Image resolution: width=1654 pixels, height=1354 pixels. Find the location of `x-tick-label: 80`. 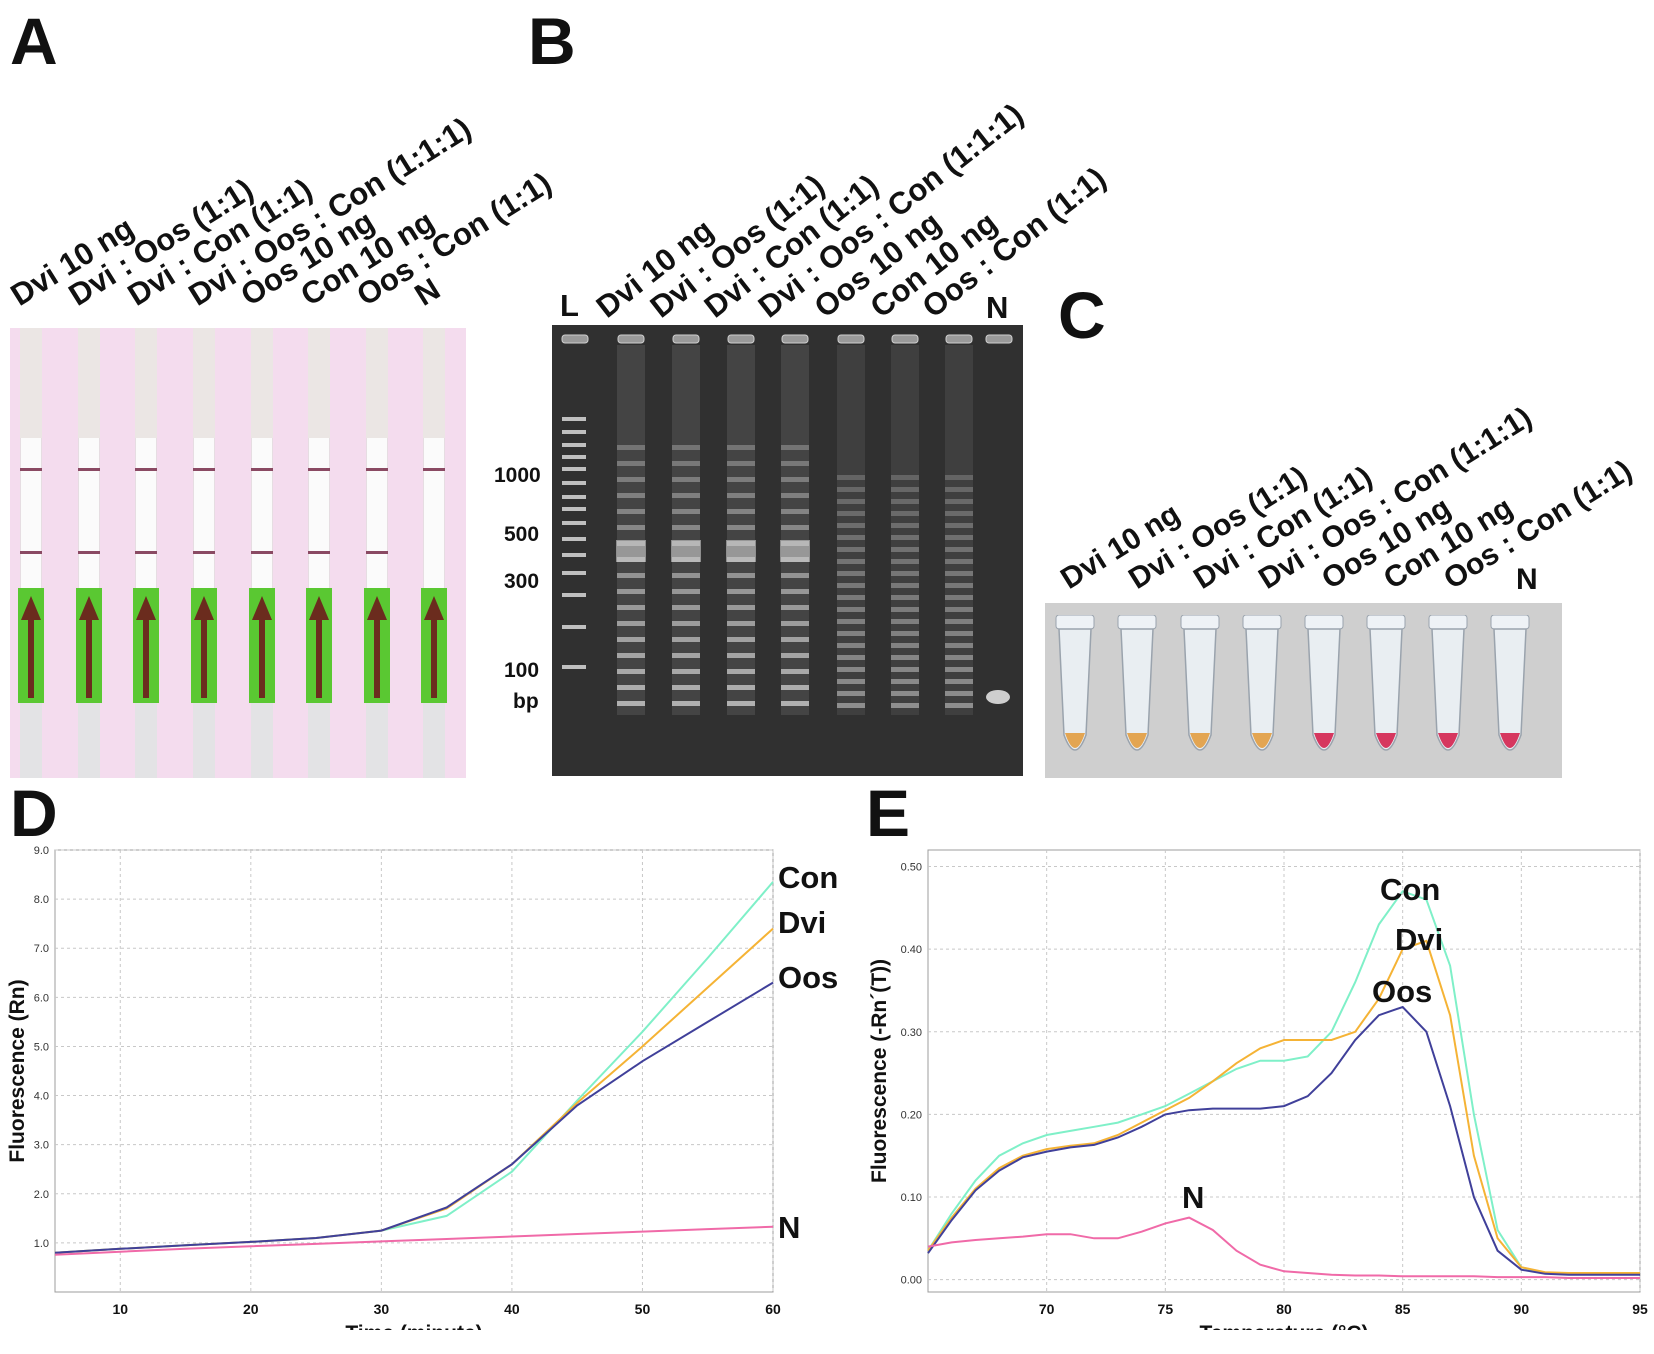

x-tick-label: 80 is located at coordinates (1284, 1309).